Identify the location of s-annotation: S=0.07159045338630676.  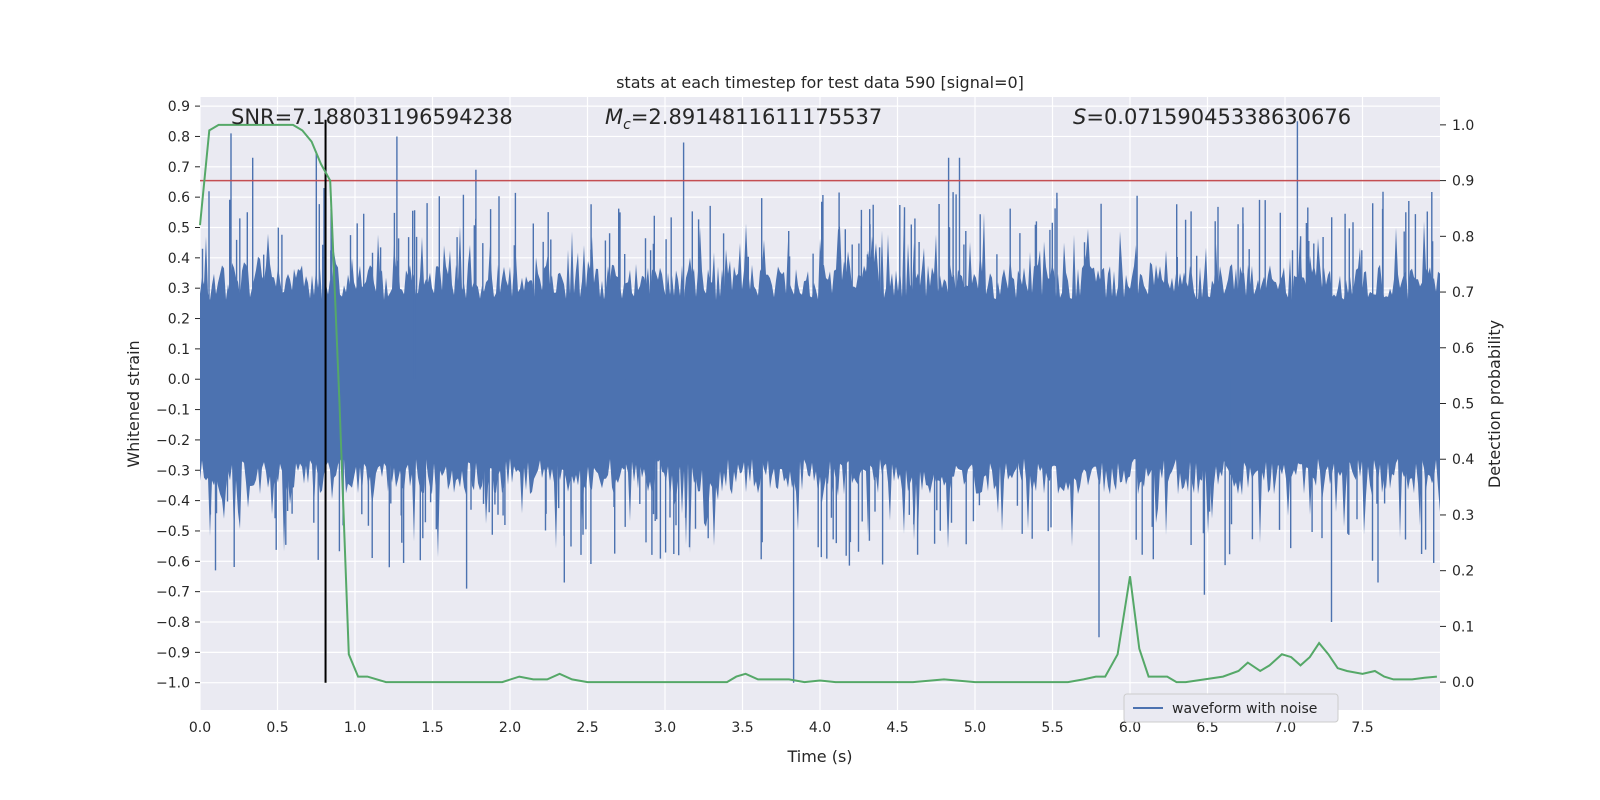
(1212, 117).